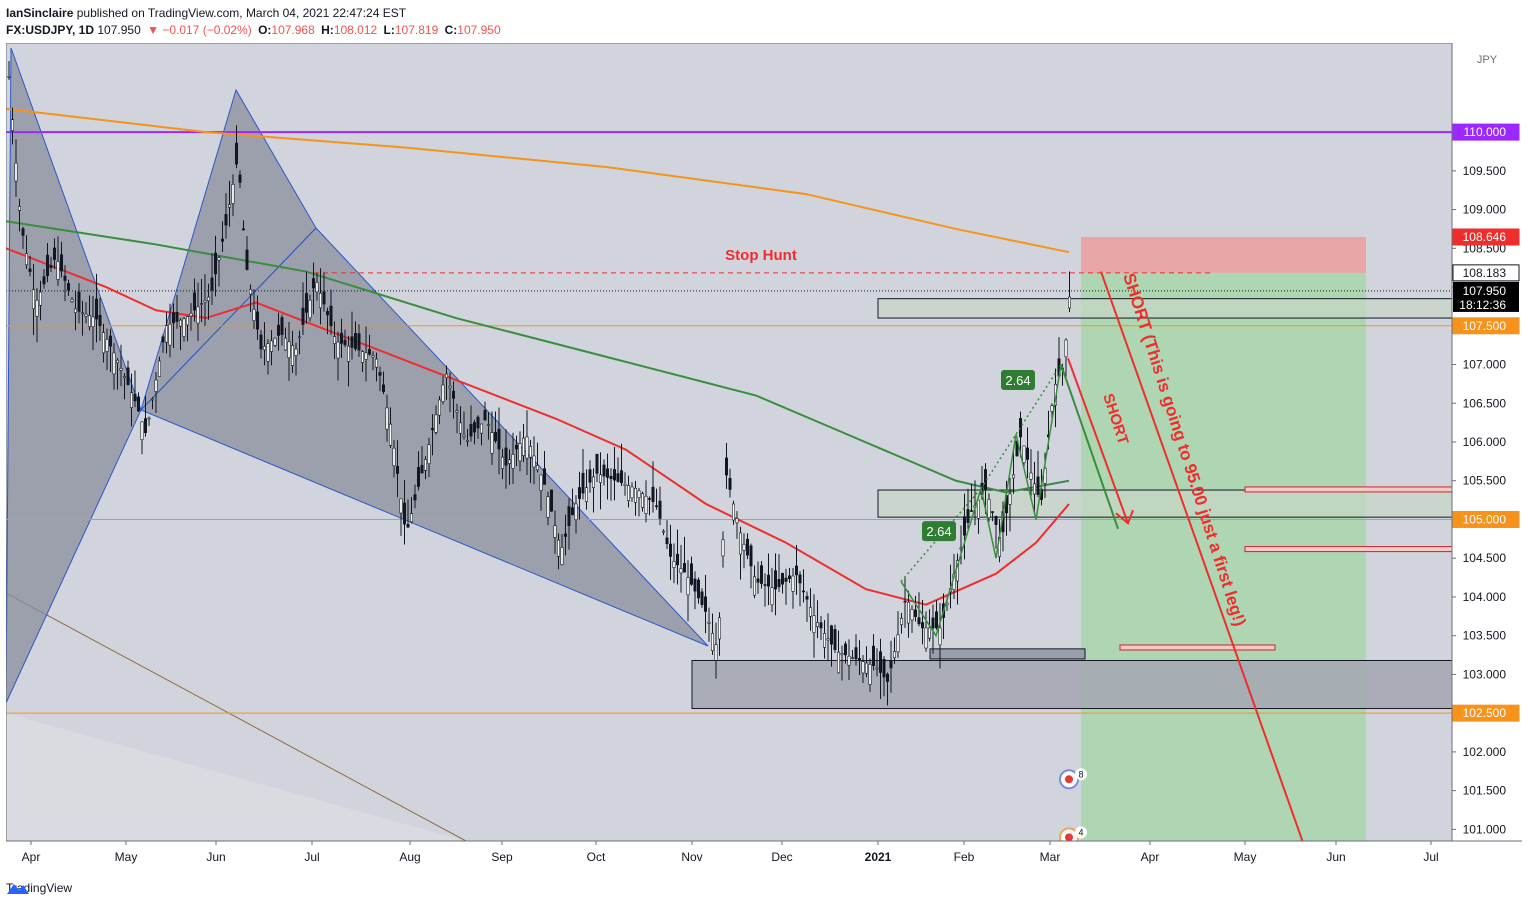 This screenshot has height=908, width=1528. What do you see at coordinates (265, 30) in the screenshot?
I see `open-label: O:` at bounding box center [265, 30].